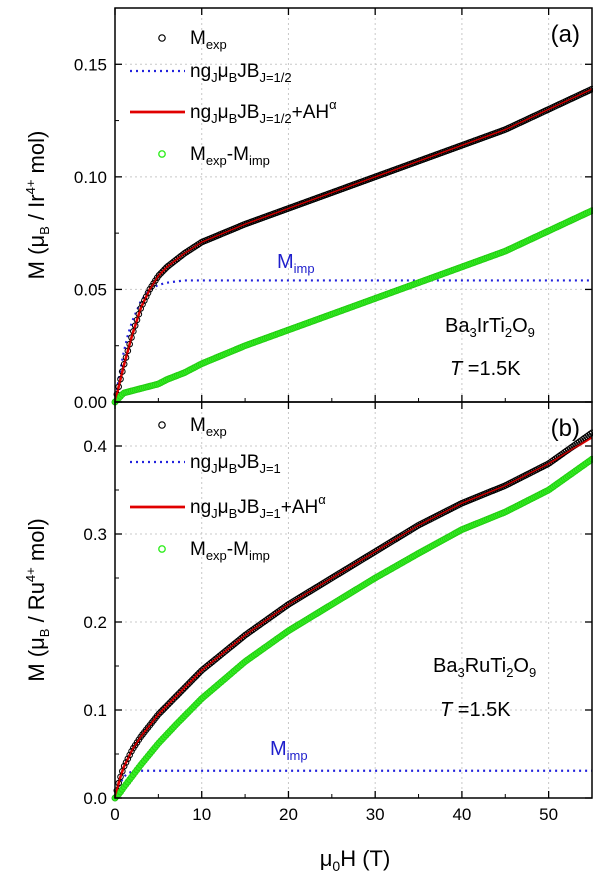 This screenshot has height=875, width=593. I want to click on x-tick-label: 30, so click(375, 814).